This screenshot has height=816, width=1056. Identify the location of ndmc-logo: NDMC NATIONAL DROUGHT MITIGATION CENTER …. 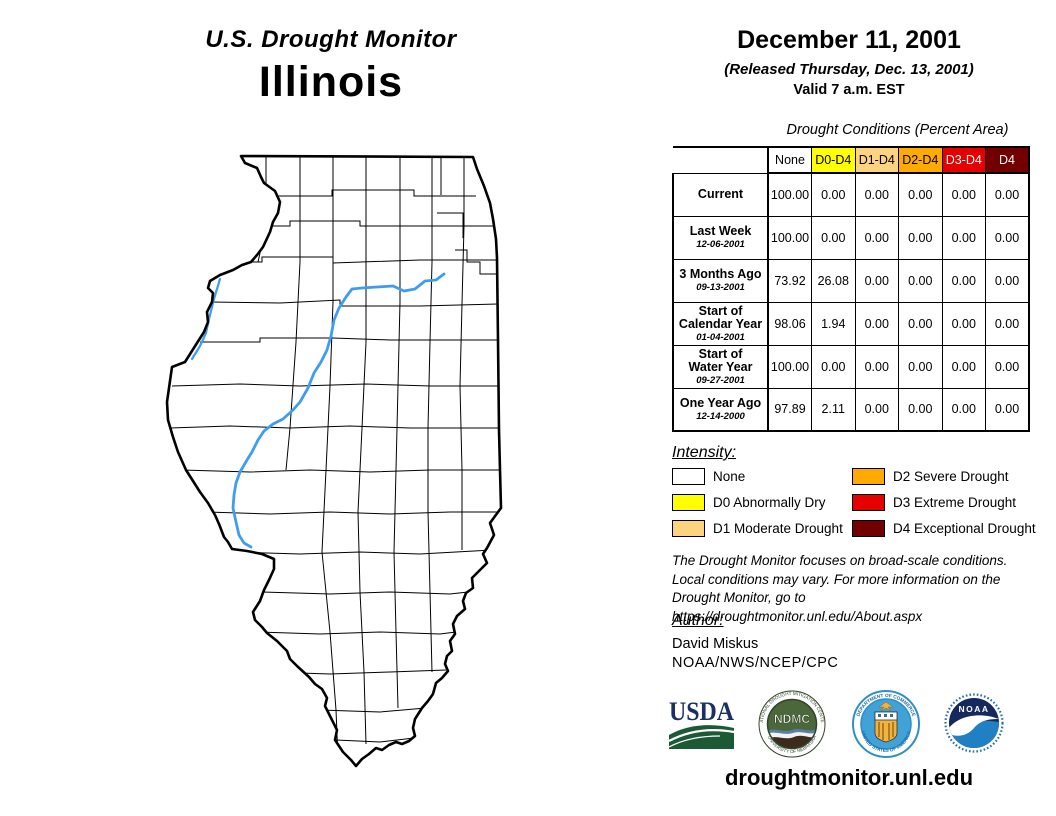
(791, 723).